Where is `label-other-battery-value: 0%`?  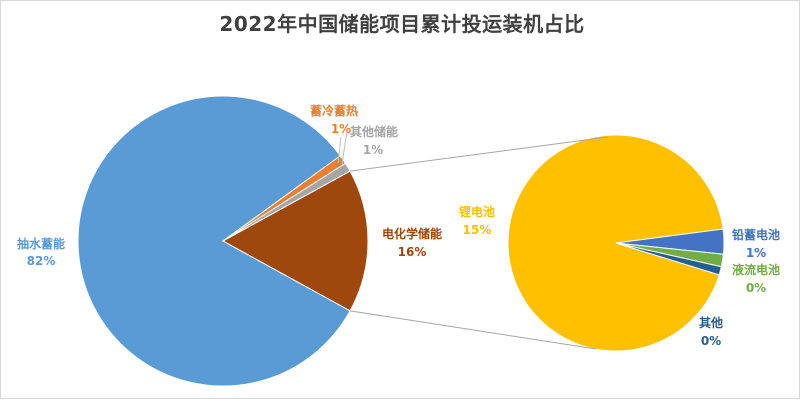 label-other-battery-value: 0% is located at coordinates (711, 341).